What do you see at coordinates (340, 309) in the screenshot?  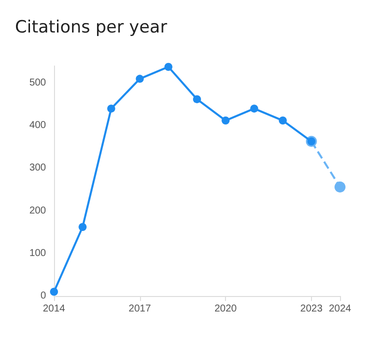 I see `x-tick-label: 2024` at bounding box center [340, 309].